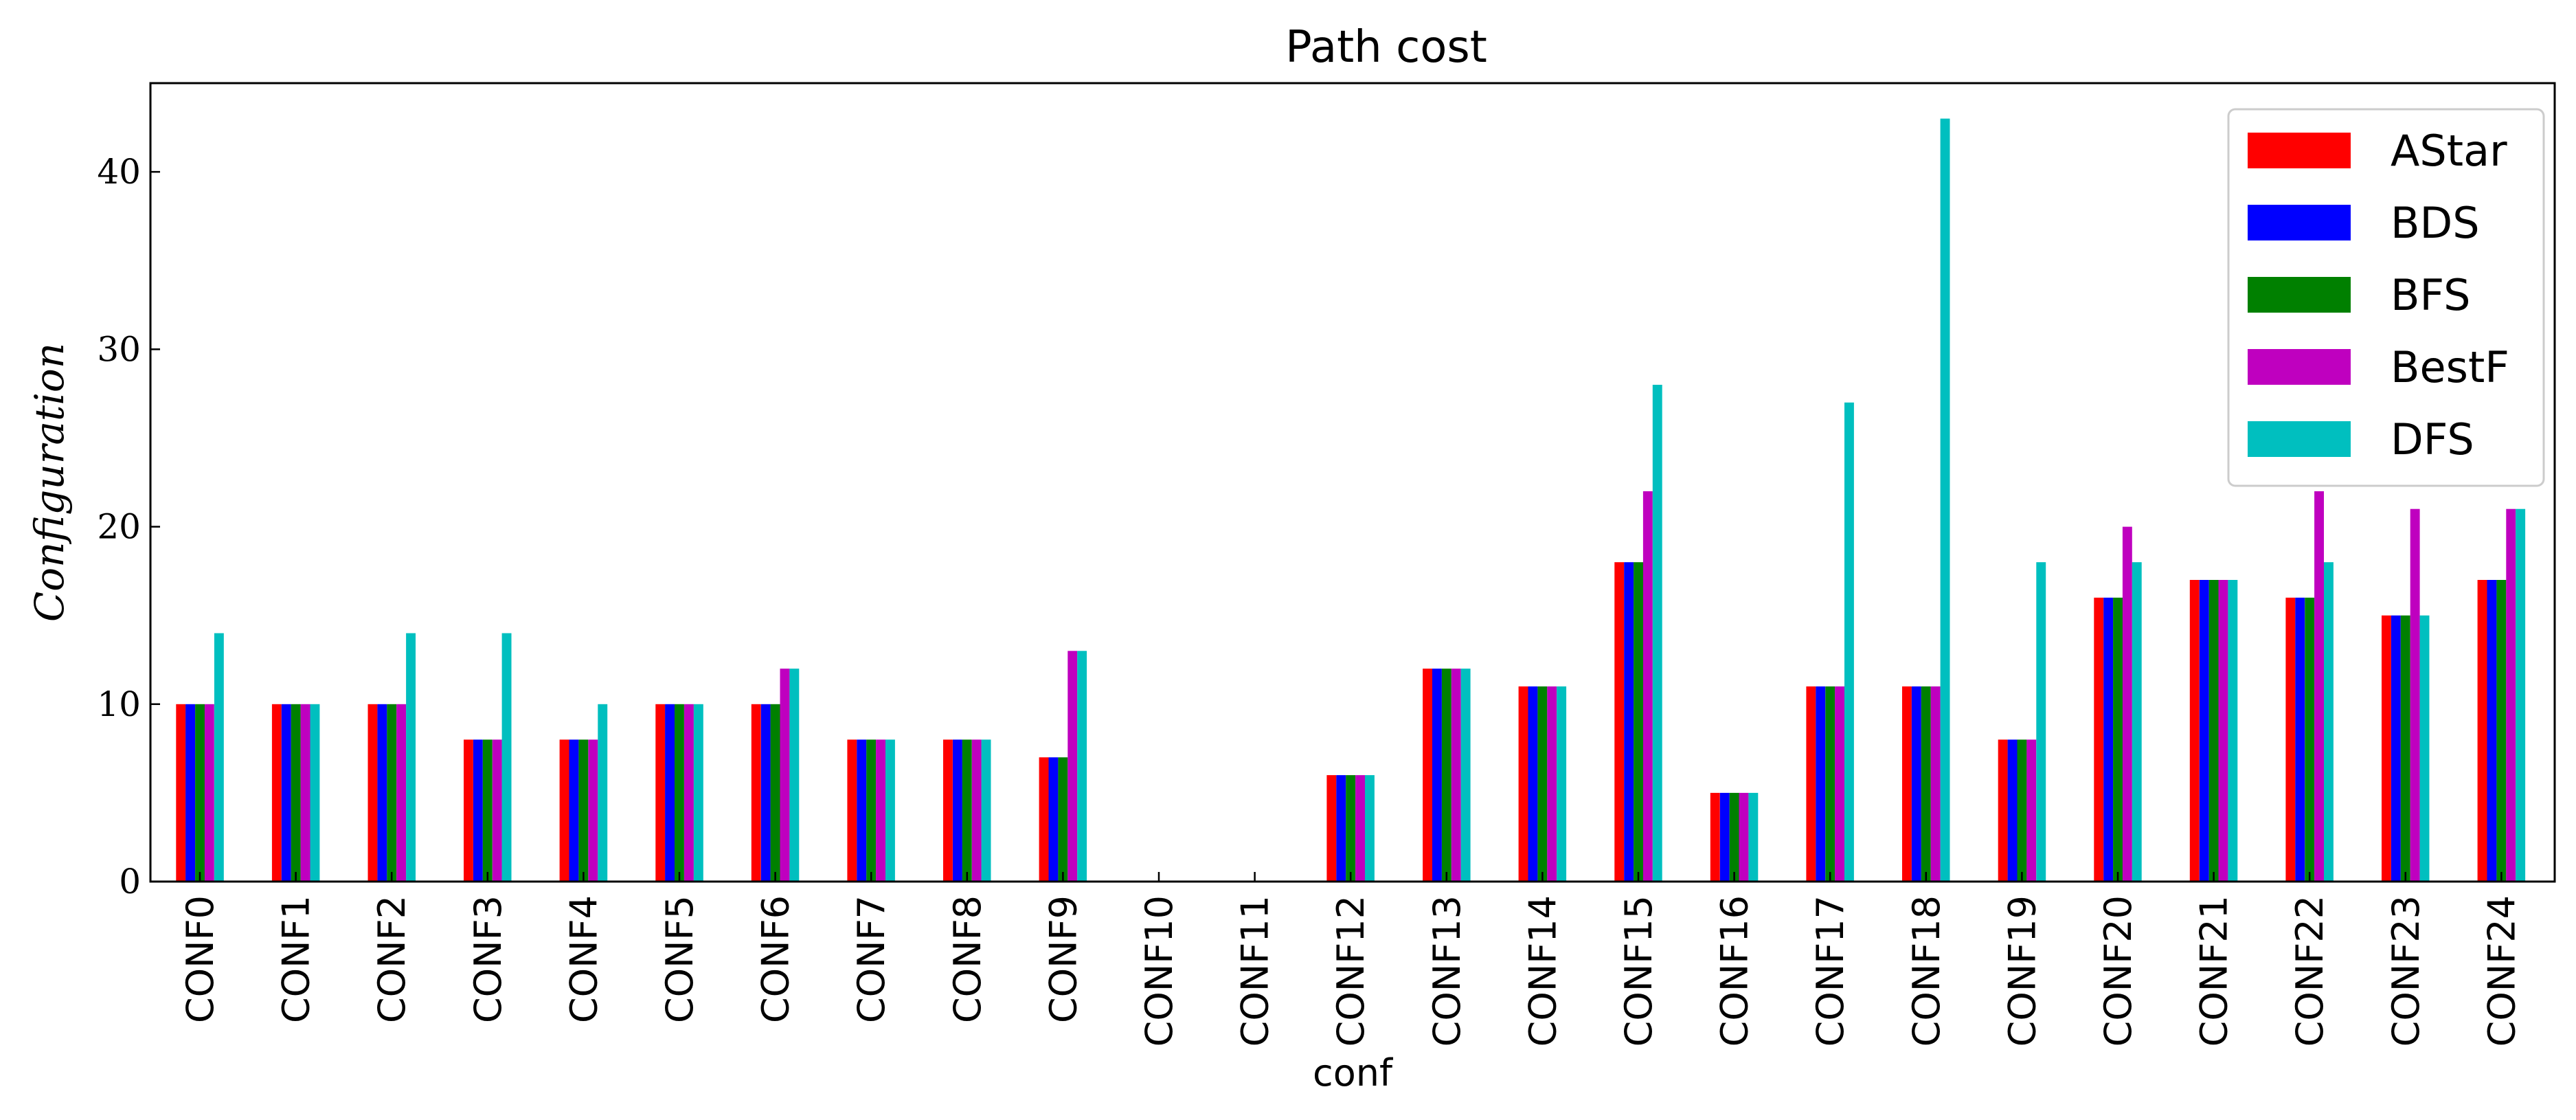  I want to click on bar-astar-conf18, so click(1907, 784).